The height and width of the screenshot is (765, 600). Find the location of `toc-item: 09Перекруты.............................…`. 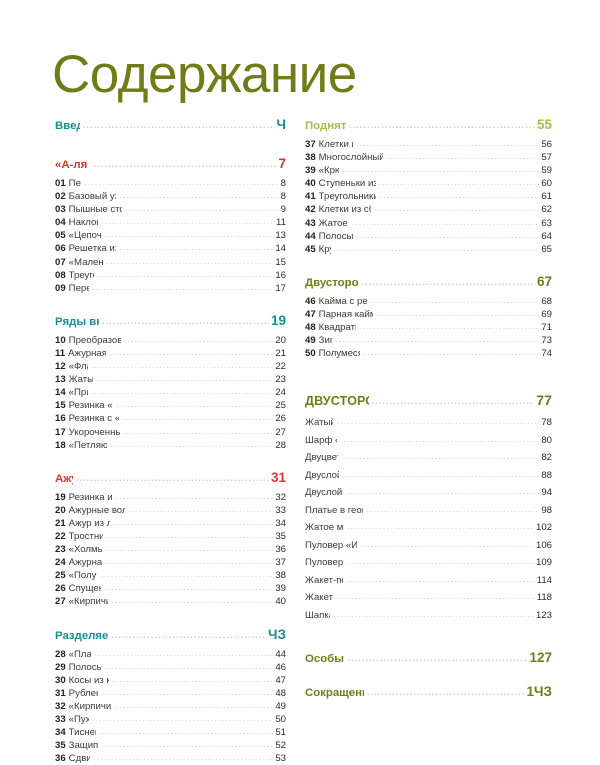

toc-item: 09Перекруты.............................… is located at coordinates (170, 288).